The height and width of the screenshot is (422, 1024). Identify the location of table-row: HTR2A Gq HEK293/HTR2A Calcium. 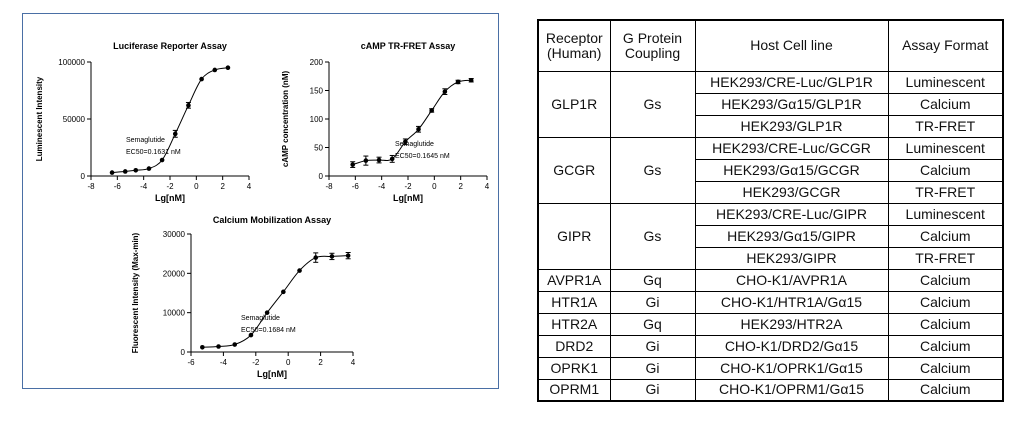
(770, 324).